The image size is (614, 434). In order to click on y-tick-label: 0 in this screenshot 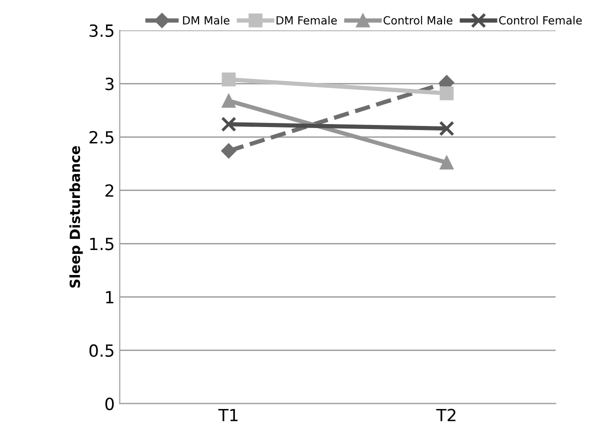, I will do `click(109, 404)`.